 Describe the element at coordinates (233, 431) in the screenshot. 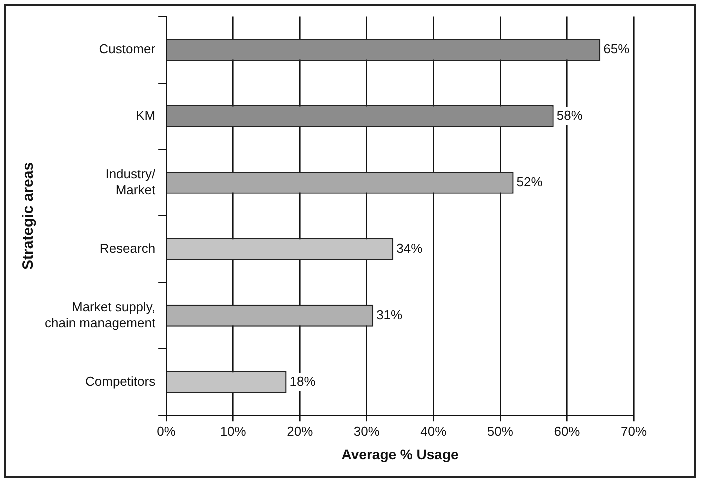

I see `x-tick-label: 10%` at that location.